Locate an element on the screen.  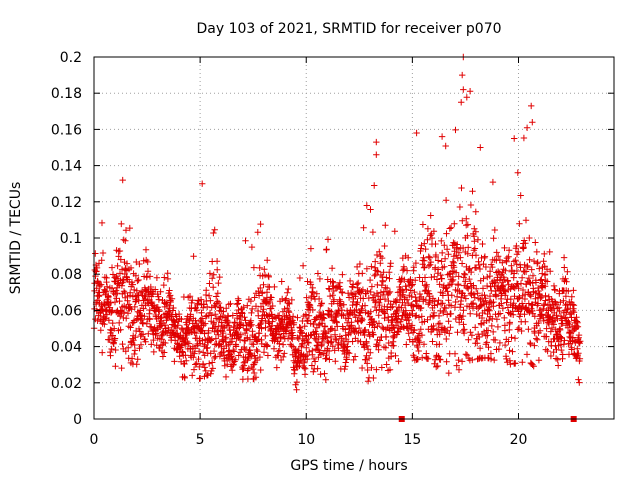
x-tick-label: 0 is located at coordinates (94, 440).